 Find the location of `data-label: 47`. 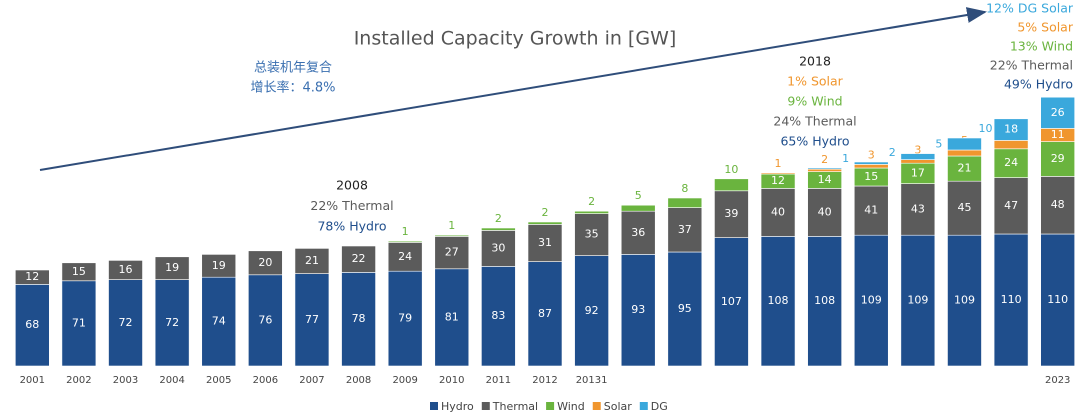

data-label: 47 is located at coordinates (1011, 205).